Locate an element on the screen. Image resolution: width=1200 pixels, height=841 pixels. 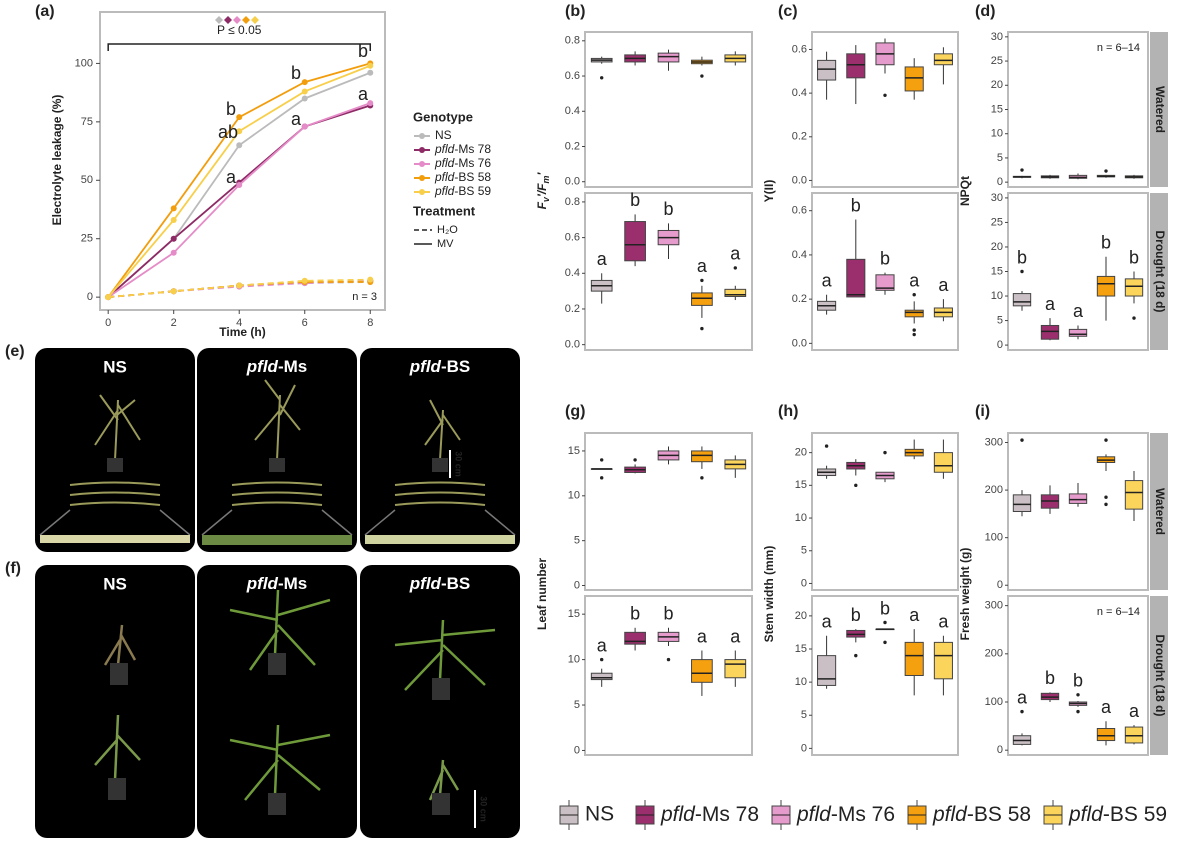
bracket is located at coordinates (239, 47).